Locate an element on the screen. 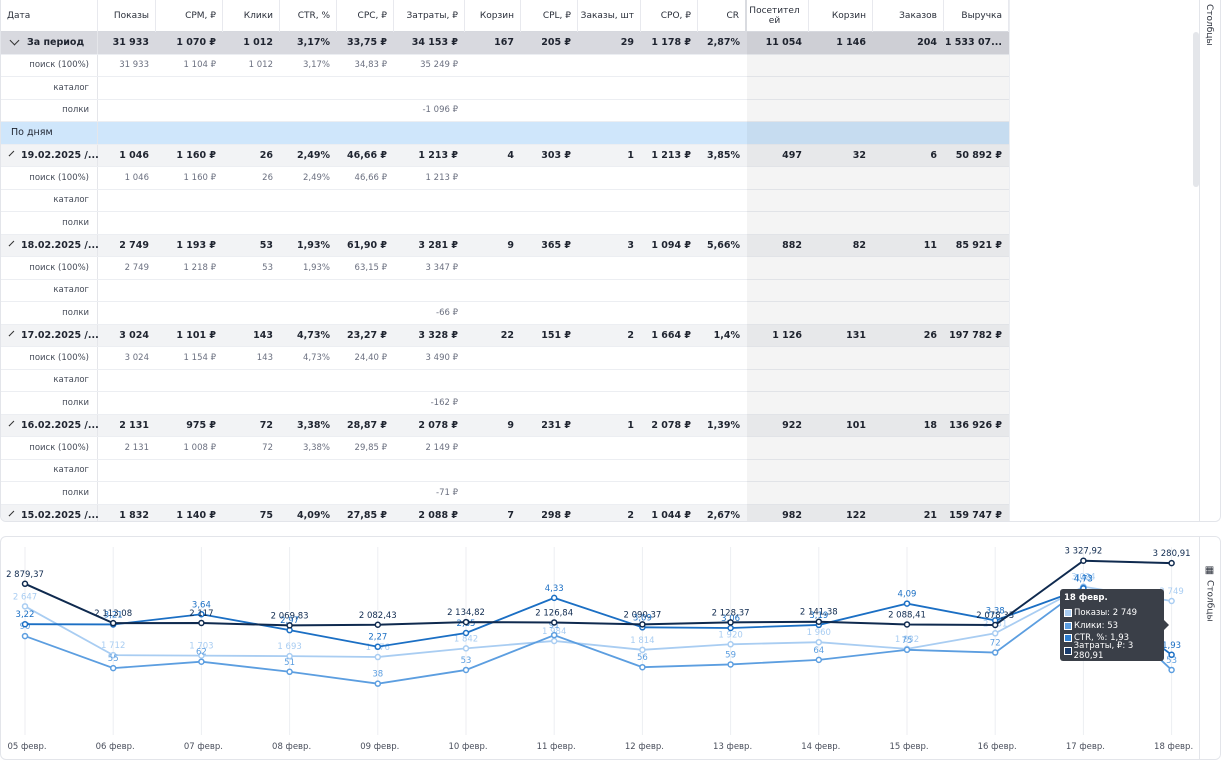 This screenshot has height=765, width=1224. row-label: За период is located at coordinates (56, 43).